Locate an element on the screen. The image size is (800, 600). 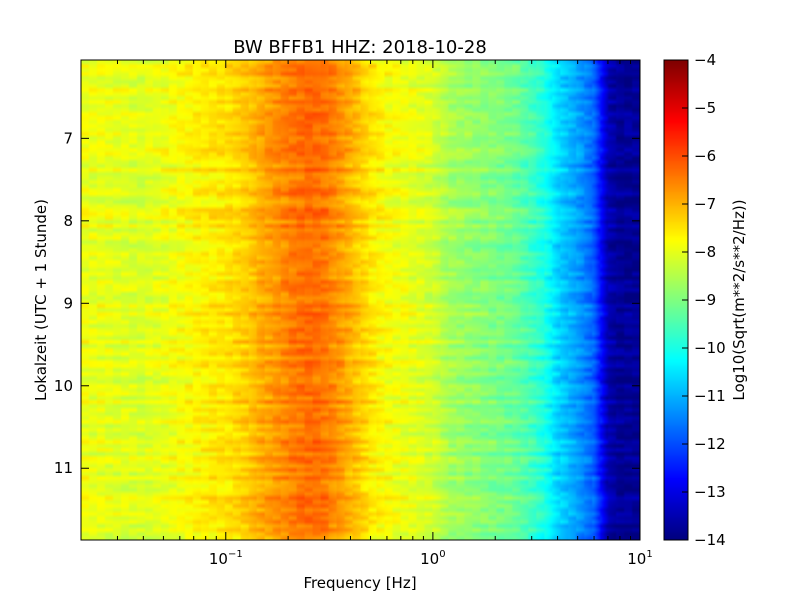
colorbar-label: Log10(Sqrt(m**2/s**2/Hz)) is located at coordinates (739, 299).